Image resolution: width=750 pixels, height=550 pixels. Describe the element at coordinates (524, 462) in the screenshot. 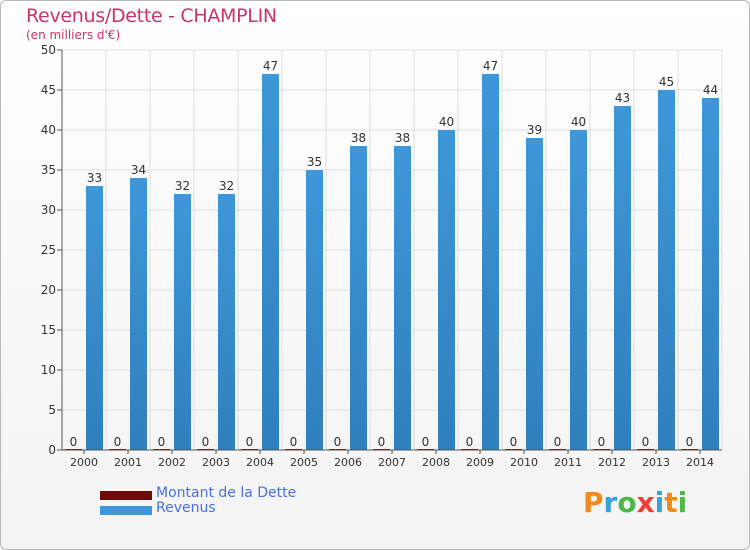

I see `x-tick-label-2010: 2010` at that location.